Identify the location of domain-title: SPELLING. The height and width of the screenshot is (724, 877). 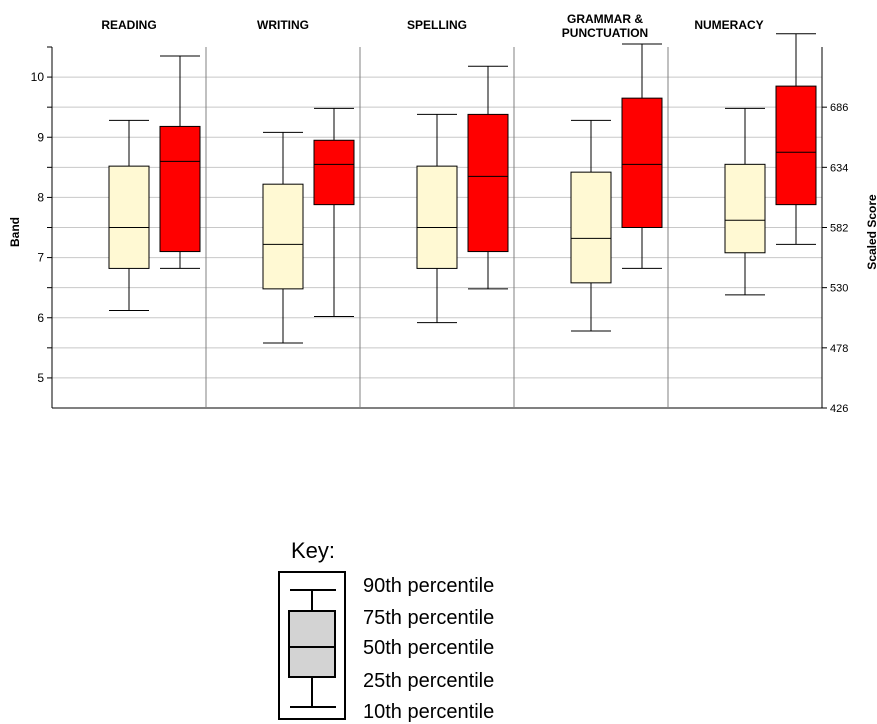
(437, 25).